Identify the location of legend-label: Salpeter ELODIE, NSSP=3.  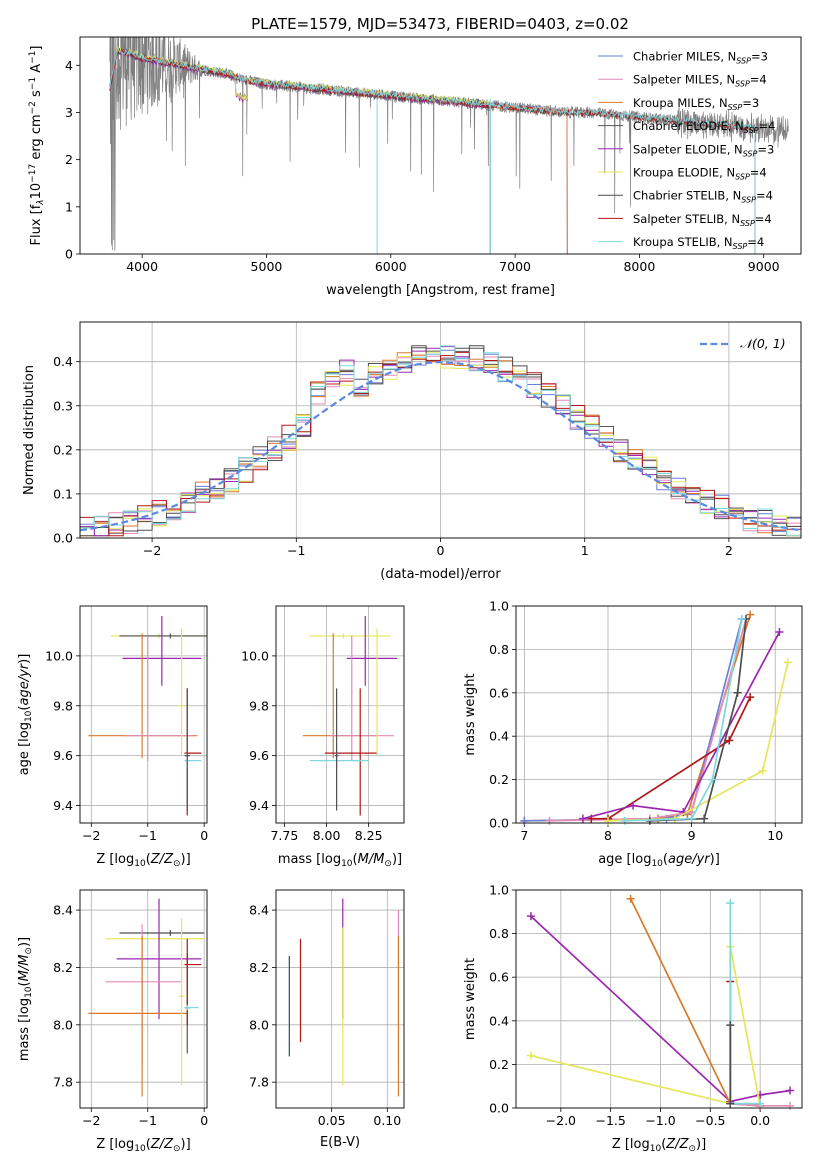
(703, 150).